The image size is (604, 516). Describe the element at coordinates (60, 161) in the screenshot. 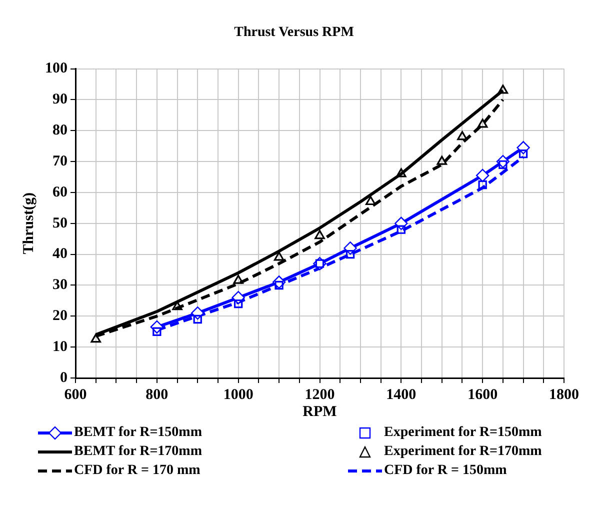

I see `y-tick-label: 70` at that location.